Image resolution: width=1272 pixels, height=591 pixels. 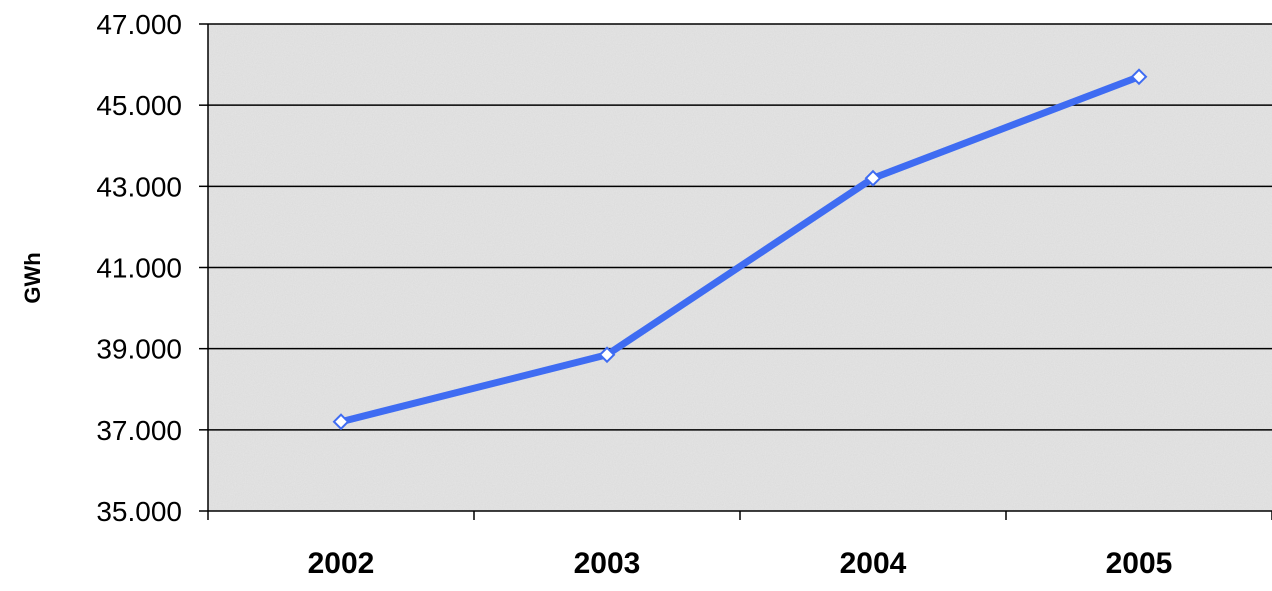 What do you see at coordinates (873, 563) in the screenshot?
I see `x-tick-label: 2004` at bounding box center [873, 563].